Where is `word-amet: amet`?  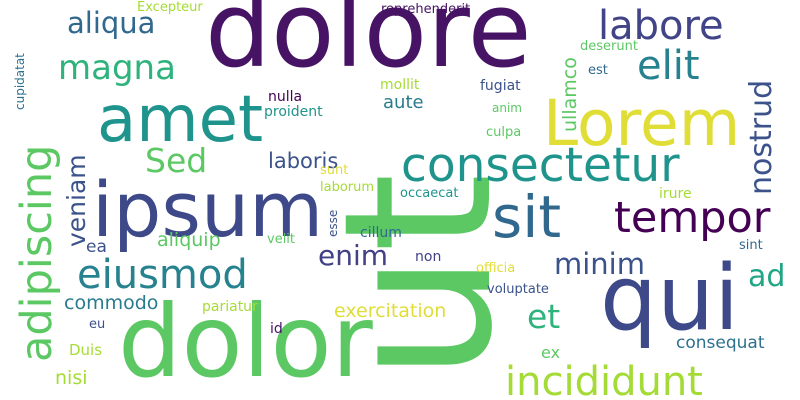 word-amet: amet is located at coordinates (180, 120).